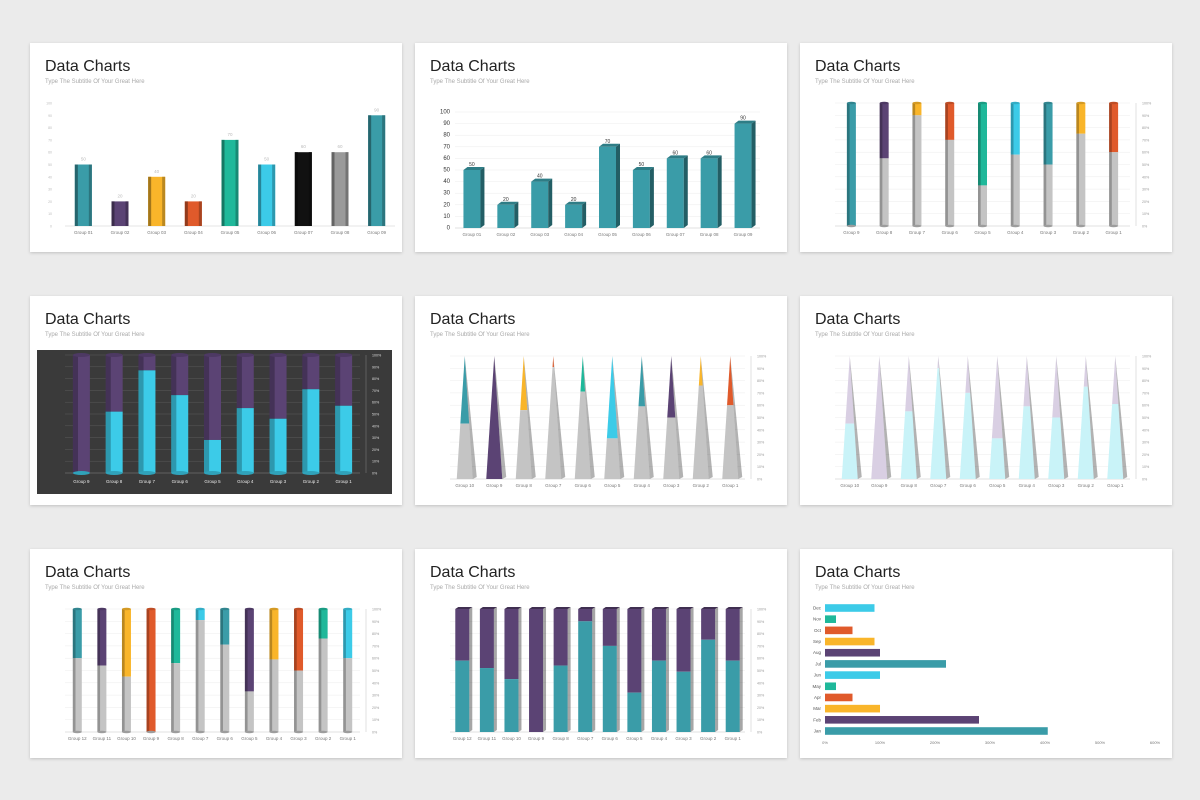  What do you see at coordinates (1048, 232) in the screenshot?
I see `category-label: Group 3` at bounding box center [1048, 232].